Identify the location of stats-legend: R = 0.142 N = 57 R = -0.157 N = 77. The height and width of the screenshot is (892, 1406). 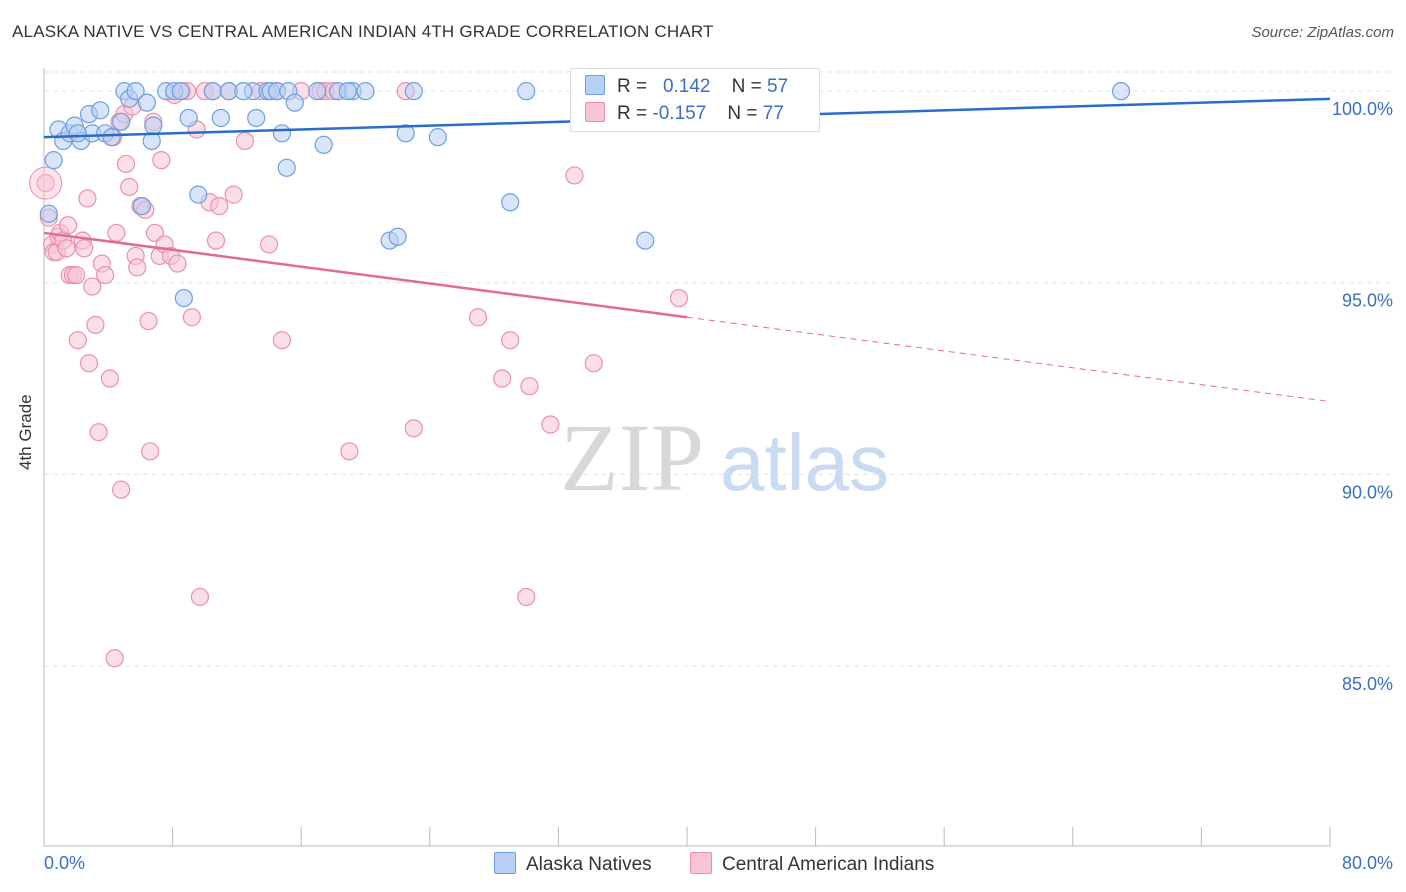
(695, 100).